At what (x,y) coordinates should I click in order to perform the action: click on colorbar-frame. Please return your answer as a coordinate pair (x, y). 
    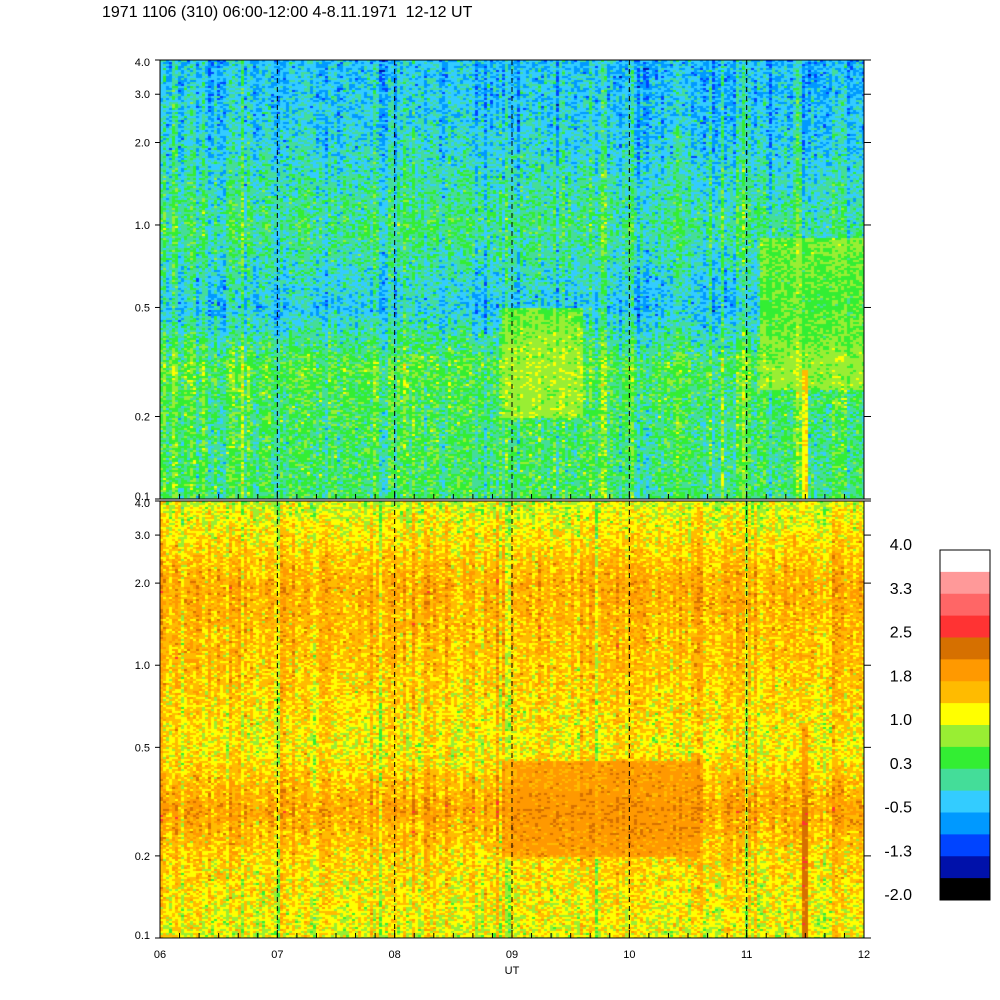
    Looking at the image, I should click on (965, 725).